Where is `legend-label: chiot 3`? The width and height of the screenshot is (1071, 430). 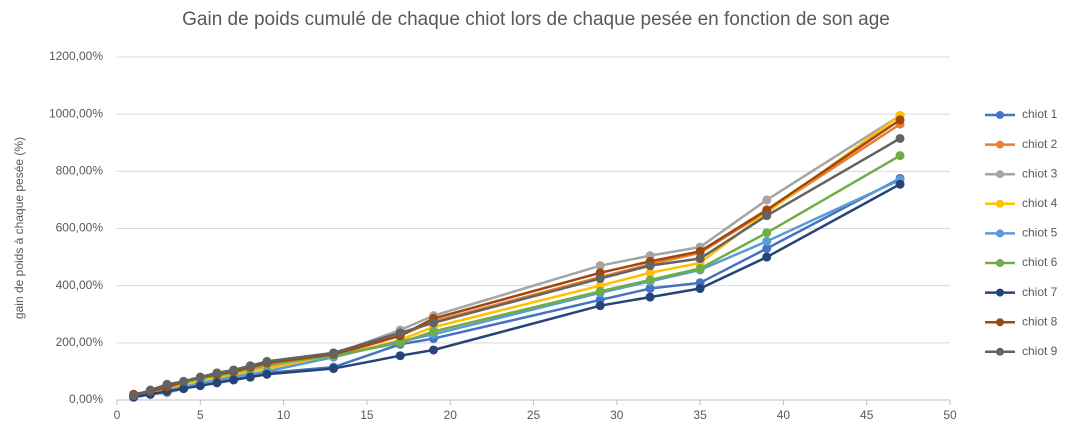
legend-label: chiot 3 is located at coordinates (1040, 173).